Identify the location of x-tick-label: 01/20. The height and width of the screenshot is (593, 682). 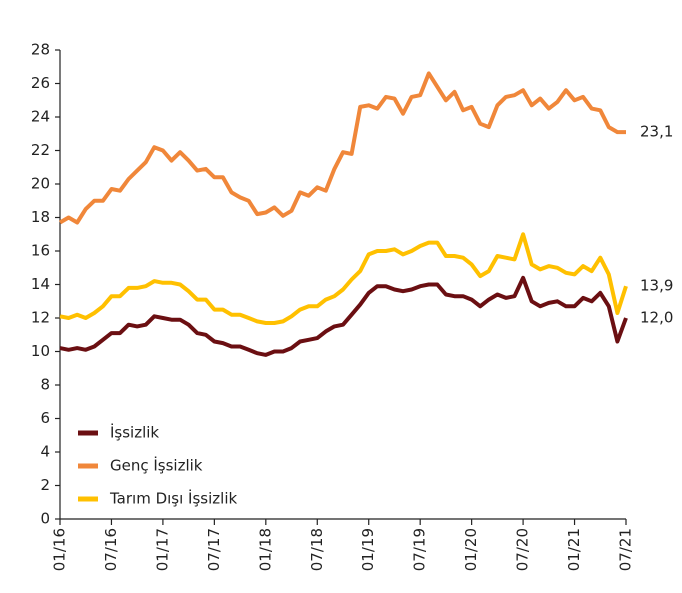
(471, 549).